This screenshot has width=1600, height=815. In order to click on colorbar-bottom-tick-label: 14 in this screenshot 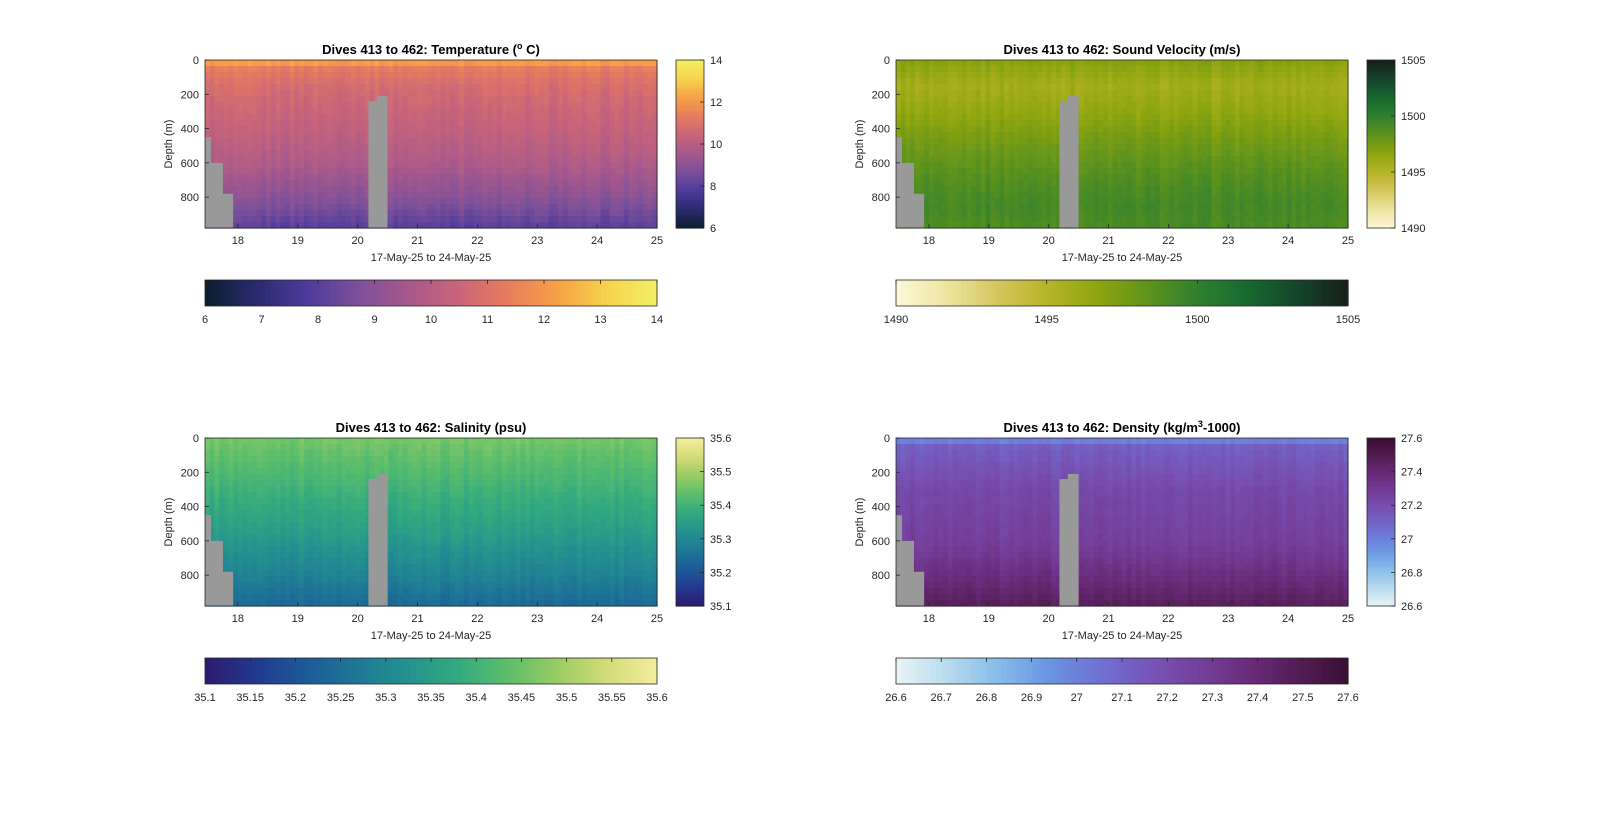, I will do `click(657, 320)`.